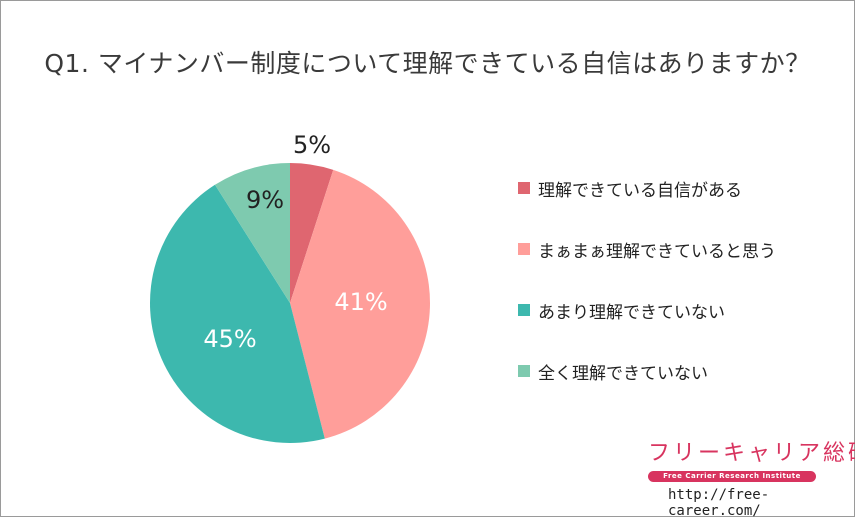 The width and height of the screenshot is (855, 519). Describe the element at coordinates (229, 339) in the screenshot. I see `slice-value-label: 45%` at that location.